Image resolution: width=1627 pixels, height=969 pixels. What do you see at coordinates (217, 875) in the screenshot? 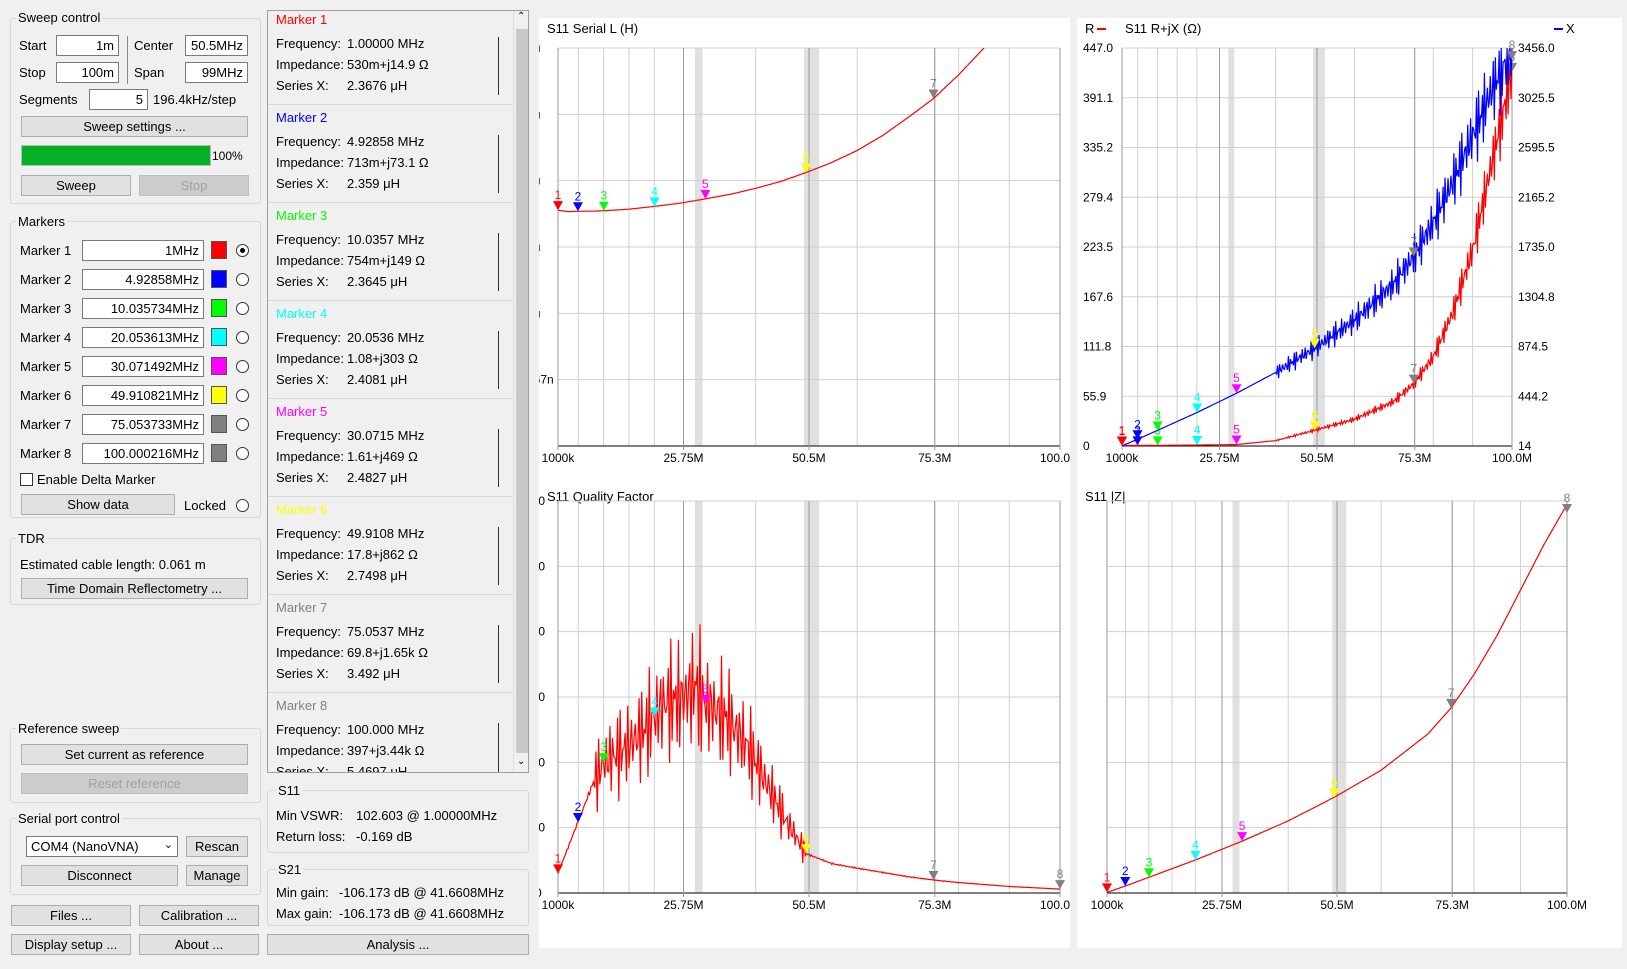
I see `manage-button: Manage` at bounding box center [217, 875].